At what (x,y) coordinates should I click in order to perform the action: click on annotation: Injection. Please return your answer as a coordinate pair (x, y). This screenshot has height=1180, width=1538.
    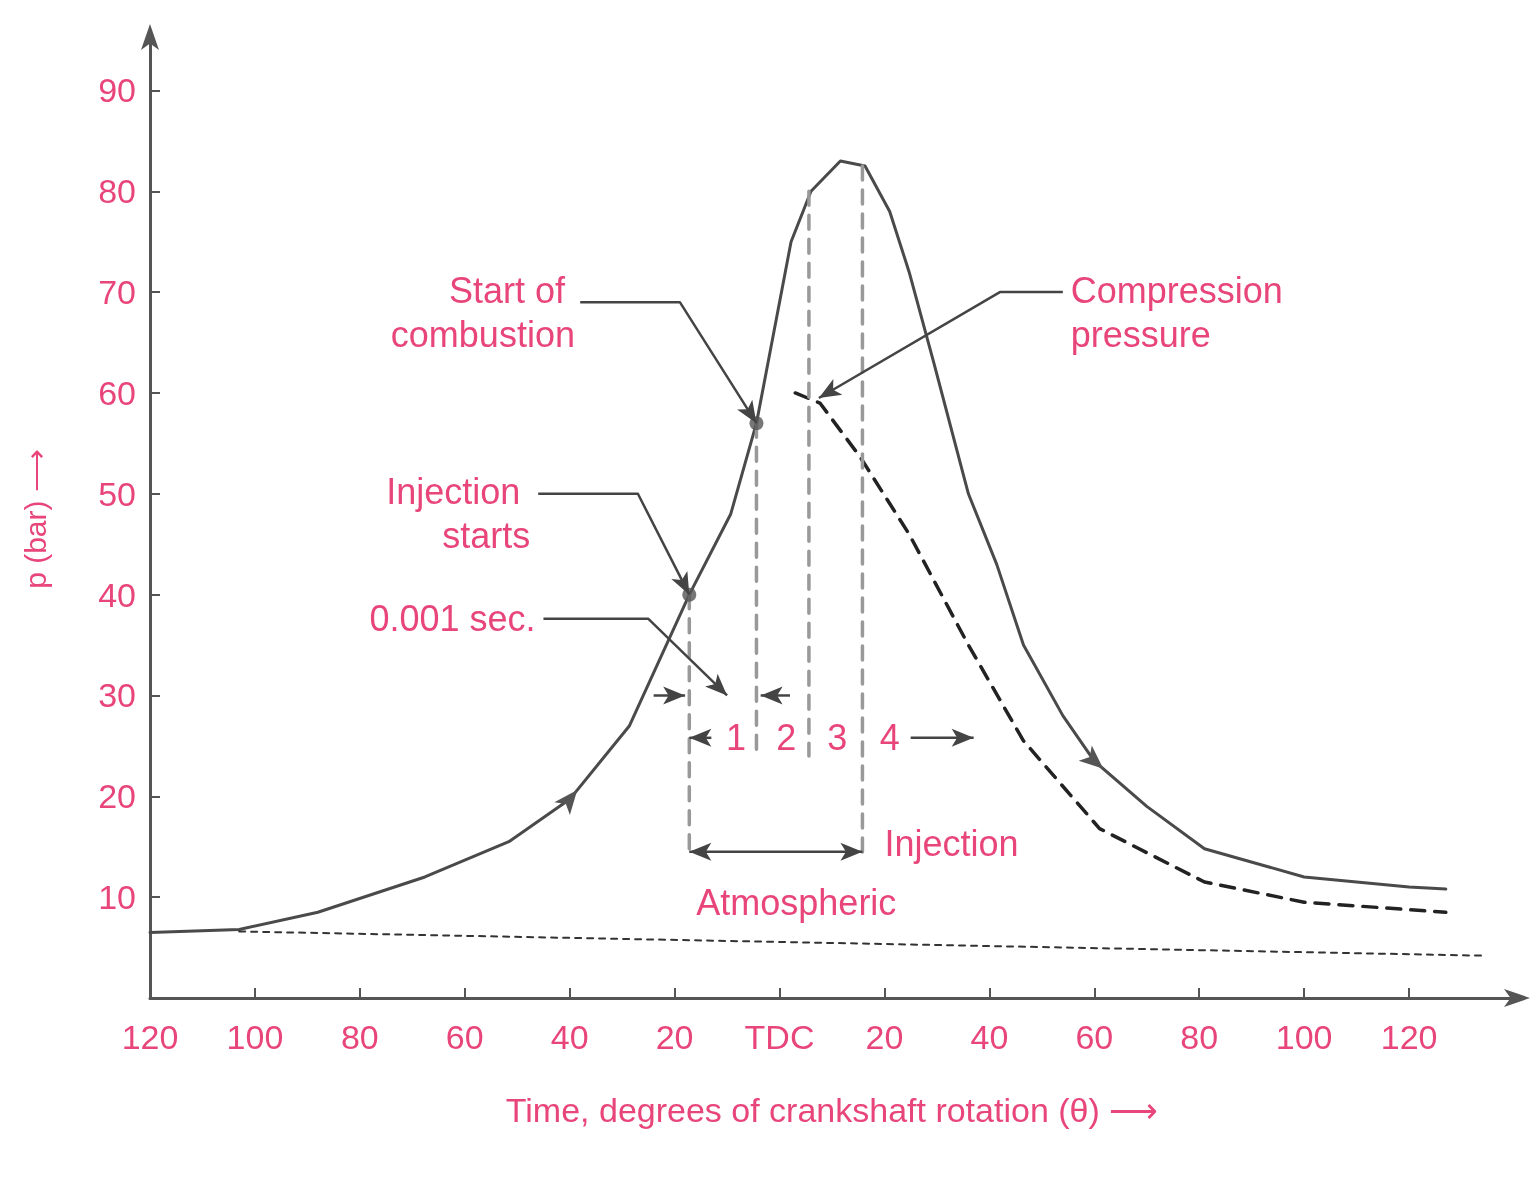
    Looking at the image, I should click on (951, 844).